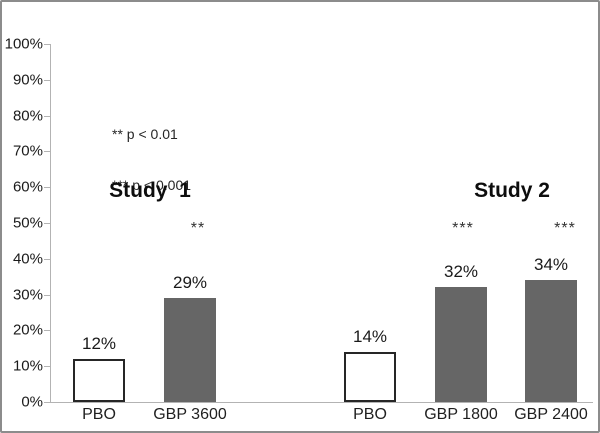 The height and width of the screenshot is (433, 600). Describe the element at coordinates (27, 366) in the screenshot. I see `y-axis-tick-label: 10%` at that location.